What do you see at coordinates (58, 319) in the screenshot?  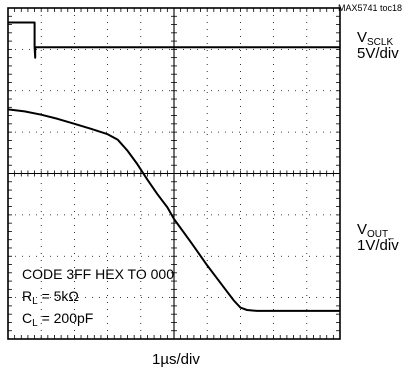 I see `test-condition-load-capacitance: CL = 200pF` at bounding box center [58, 319].